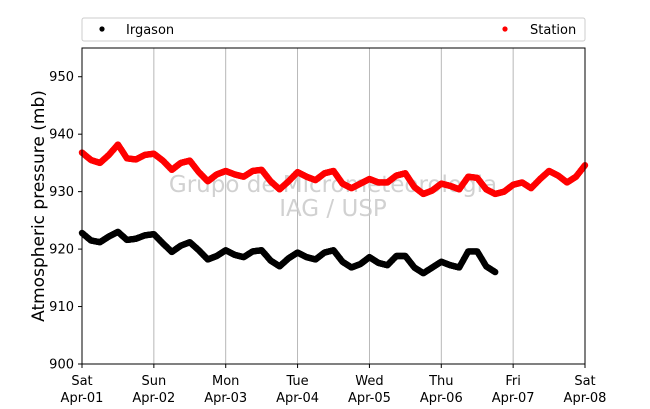  What do you see at coordinates (297, 398) in the screenshot?
I see `x-tick-label-date: Apr-04` at bounding box center [297, 398].